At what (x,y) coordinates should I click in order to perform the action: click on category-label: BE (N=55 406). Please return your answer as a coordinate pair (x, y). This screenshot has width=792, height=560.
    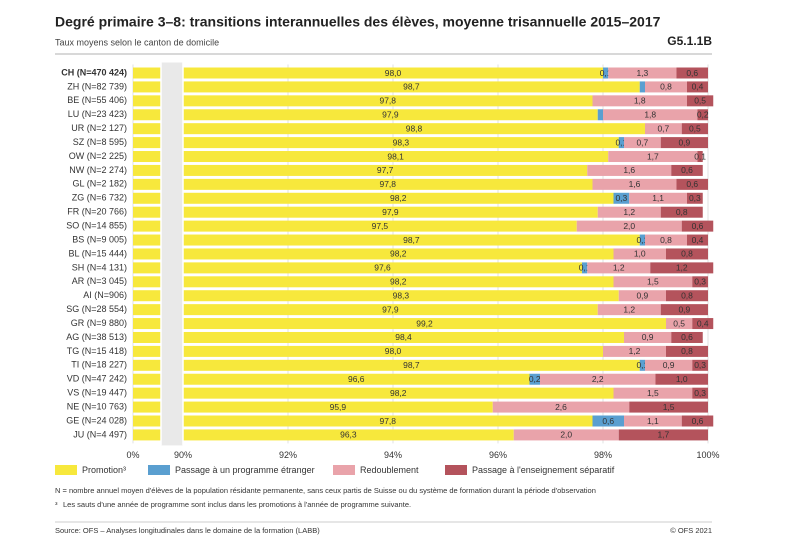
    Looking at the image, I should click on (97, 100).